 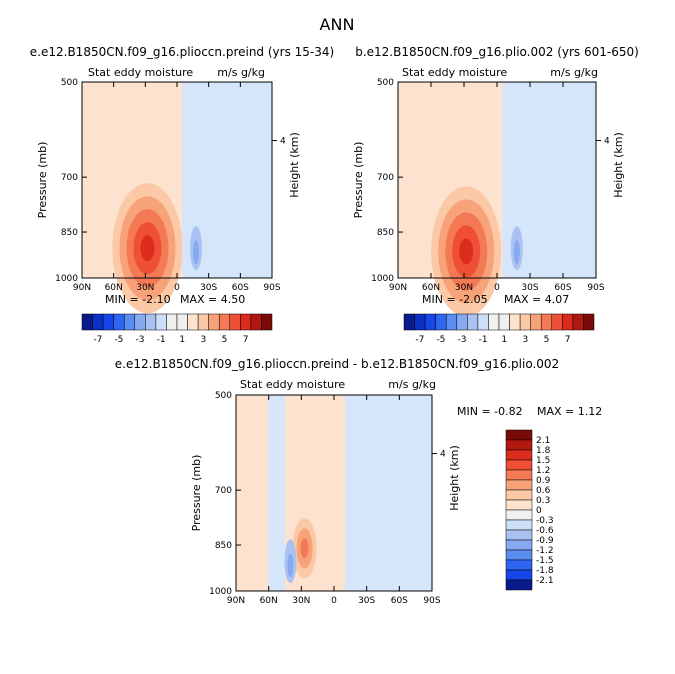 What do you see at coordinates (545, 551) in the screenshot?
I see `colorbar-label: -1.2` at bounding box center [545, 551].